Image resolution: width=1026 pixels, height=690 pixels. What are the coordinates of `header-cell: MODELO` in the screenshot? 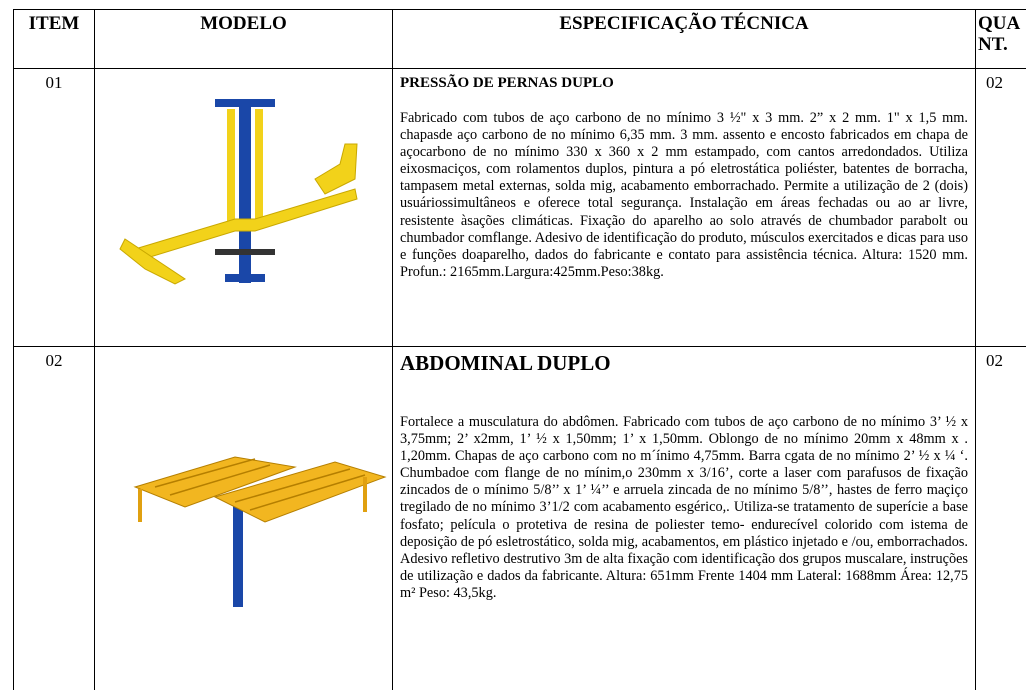 It's located at (243, 39).